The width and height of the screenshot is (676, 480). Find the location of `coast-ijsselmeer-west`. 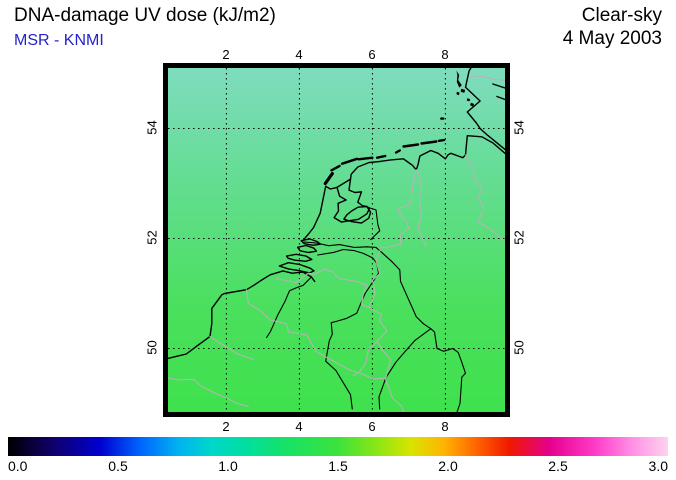

coast-ijsselmeer-west is located at coordinates (348, 204).